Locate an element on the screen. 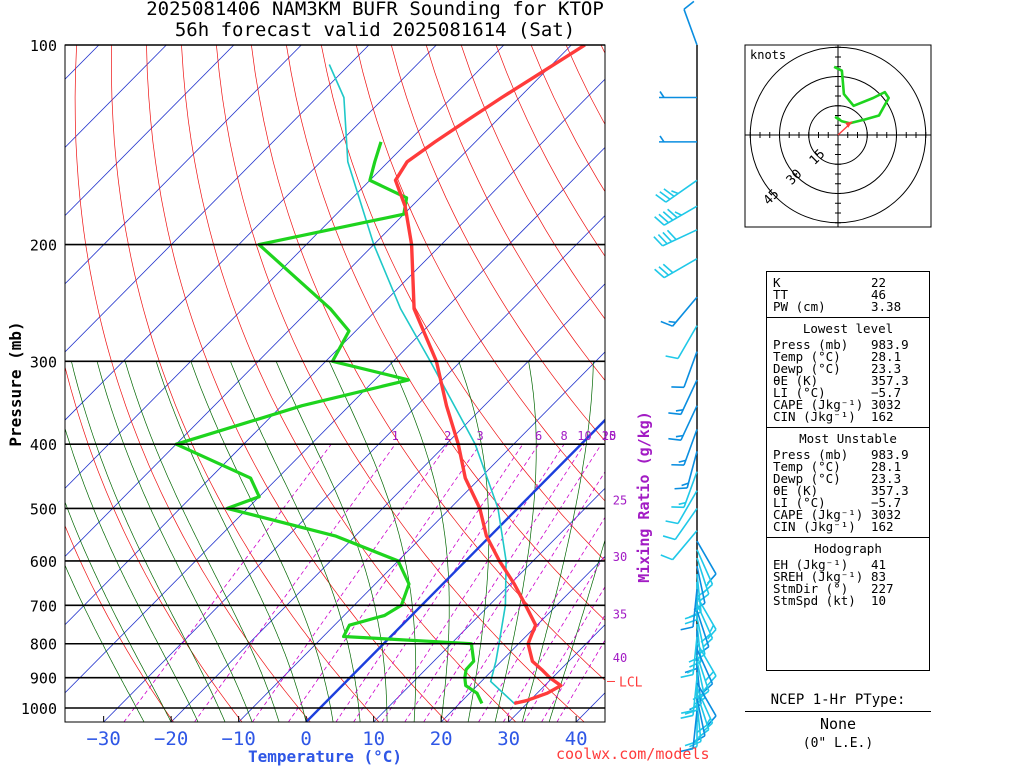 This screenshot has width=1024, height=768. temperature-tick-label: −10 is located at coordinates (238, 739).